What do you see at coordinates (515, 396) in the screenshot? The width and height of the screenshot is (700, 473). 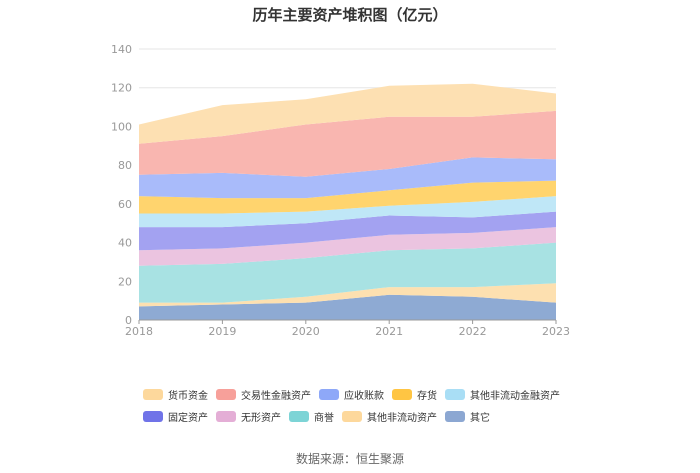 I see `legend-label: 其他非流动金融资产` at bounding box center [515, 396].